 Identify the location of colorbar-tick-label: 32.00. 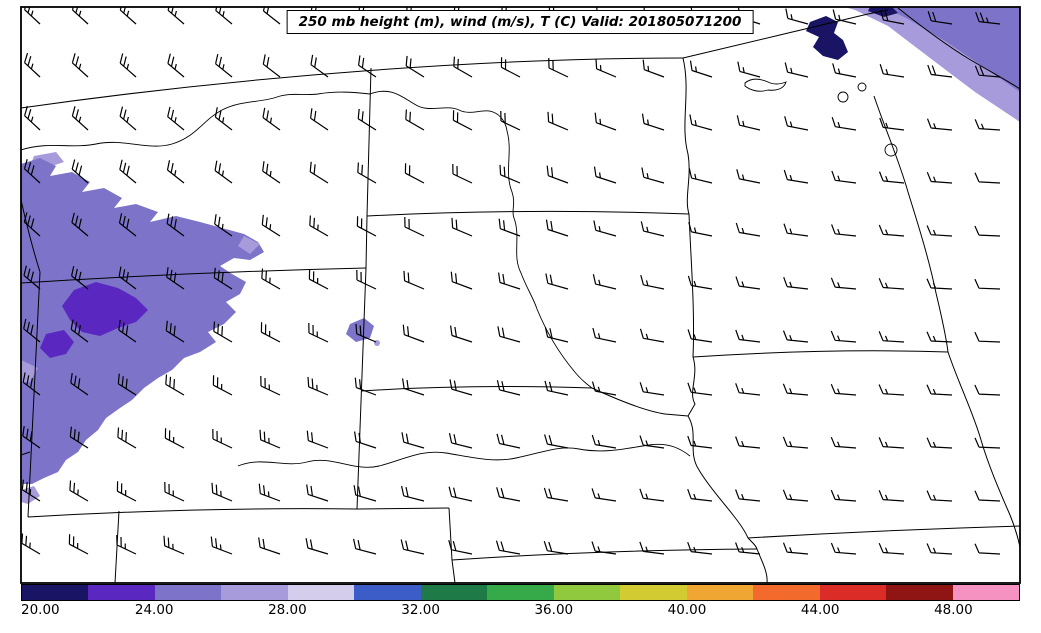
(420, 610).